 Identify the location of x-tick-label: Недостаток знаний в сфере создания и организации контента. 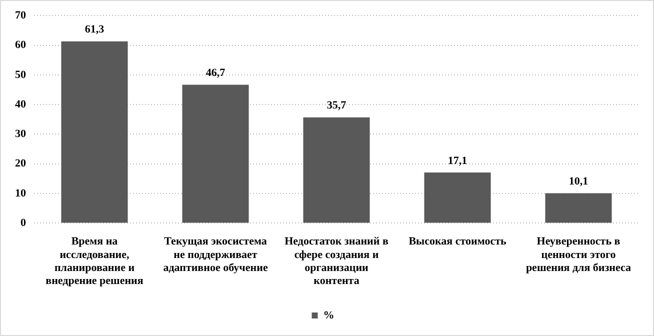
(336, 262).